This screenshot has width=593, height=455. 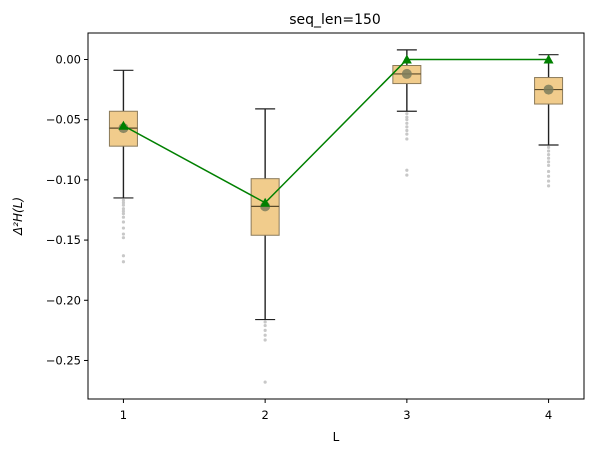 I want to click on y-axis: 0.00 −0.05 −0.10 −0.15 −0.20 −0.25, so click(x=67, y=209).